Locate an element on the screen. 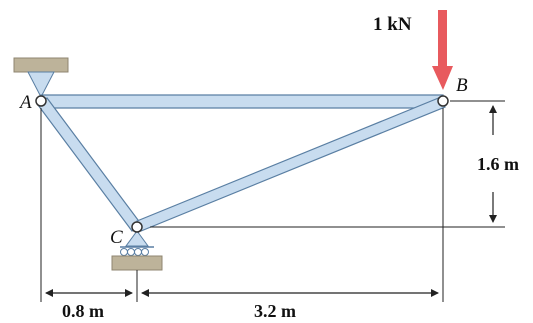 Image resolution: width=533 pixels, height=323 pixels. load-label: 1 kN is located at coordinates (392, 24).